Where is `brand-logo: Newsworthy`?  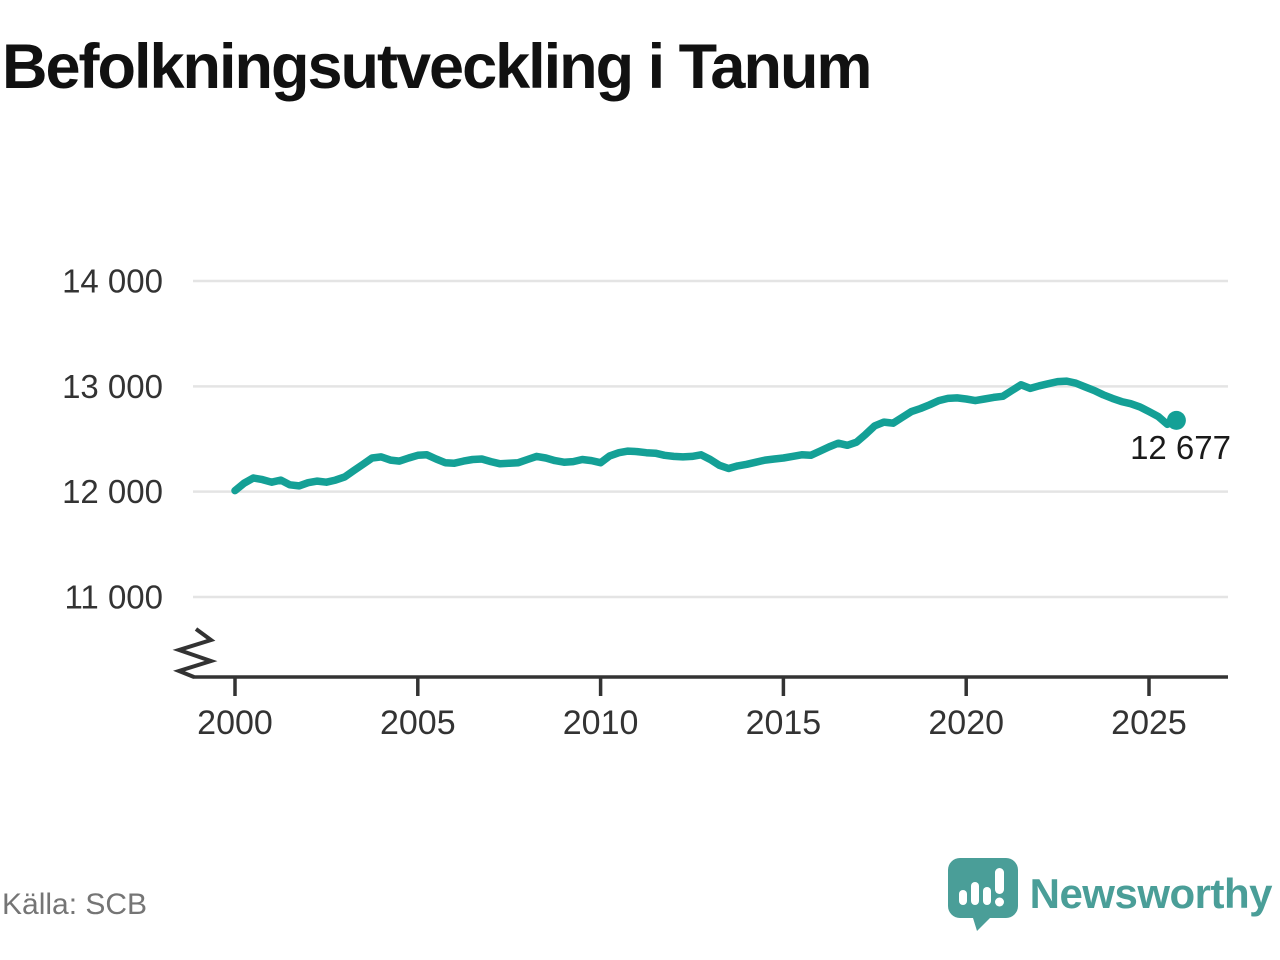
brand-logo: Newsworthy is located at coordinates (1109, 894).